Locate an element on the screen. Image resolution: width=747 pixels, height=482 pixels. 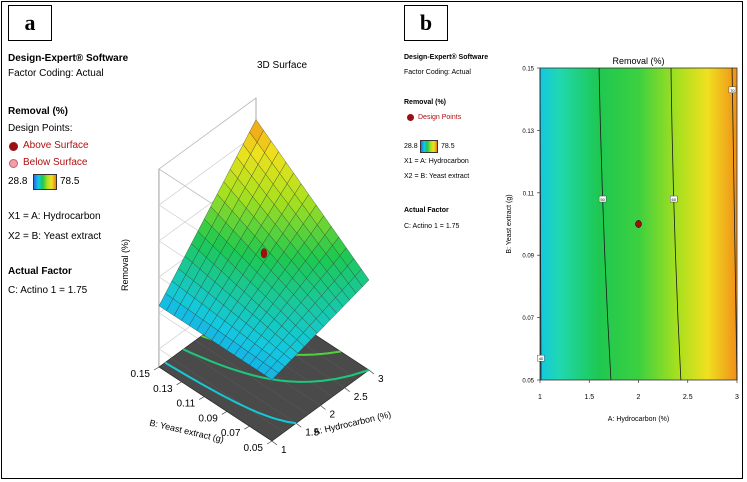
below-surface-marker is located at coordinates (13, 163).